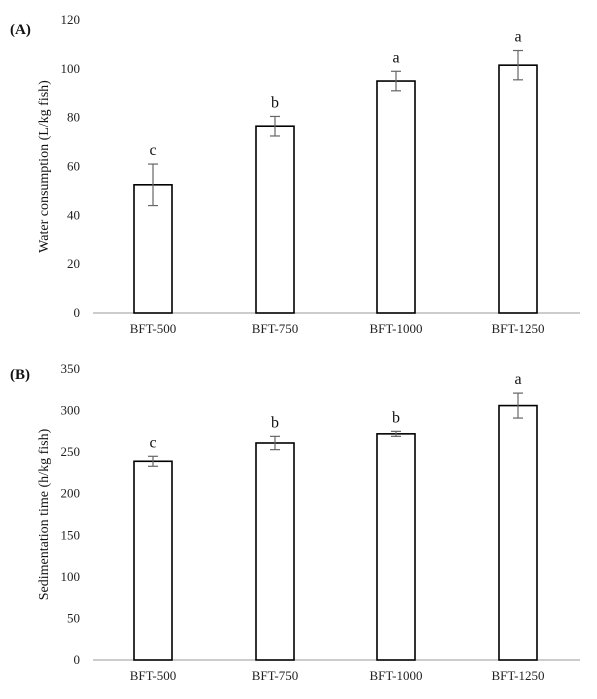  Describe the element at coordinates (44, 166) in the screenshot. I see `y-axis-title: Water consumption (L/kg fish)` at that location.